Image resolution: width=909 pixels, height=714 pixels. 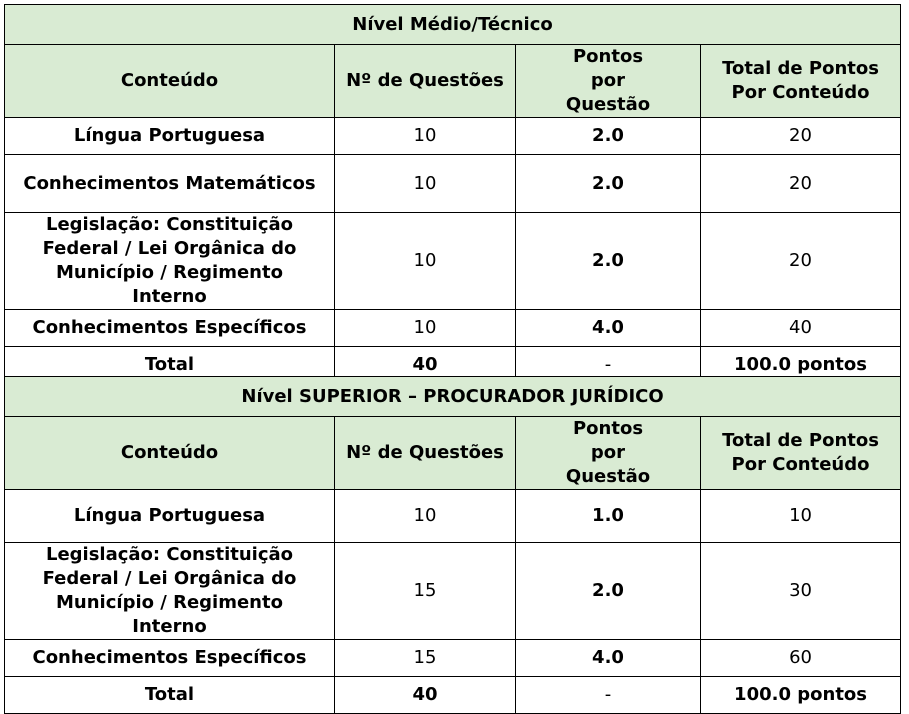 I want to click on cell-conteudo: Conhecimentos Matemáticos, so click(x=169, y=183).